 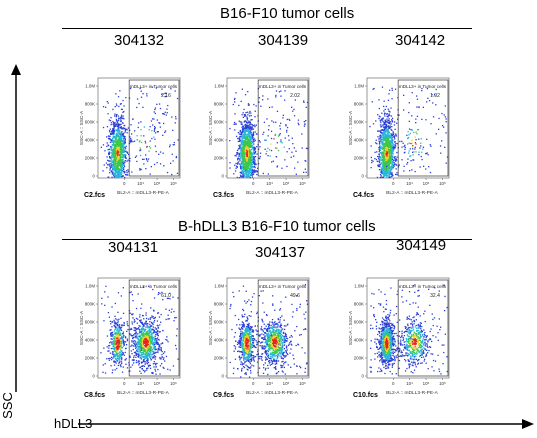 What do you see at coordinates (90, 104) in the screenshot?
I see `y-tick-label: 800K` at bounding box center [90, 104].